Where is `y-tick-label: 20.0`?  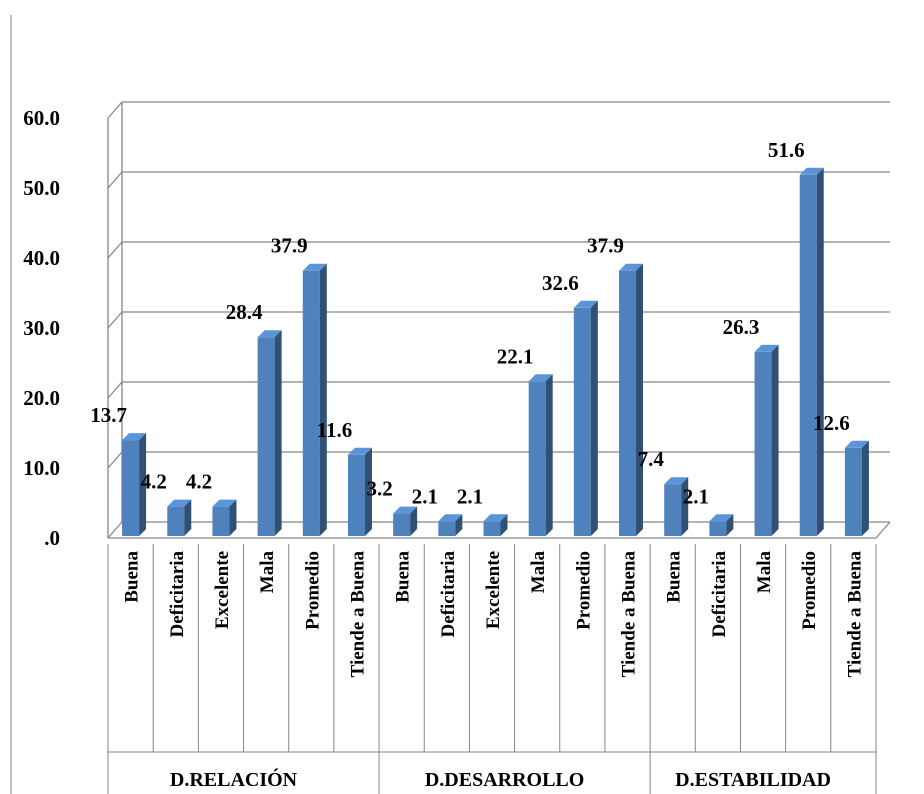
y-tick-label: 20.0 is located at coordinates (41, 398).